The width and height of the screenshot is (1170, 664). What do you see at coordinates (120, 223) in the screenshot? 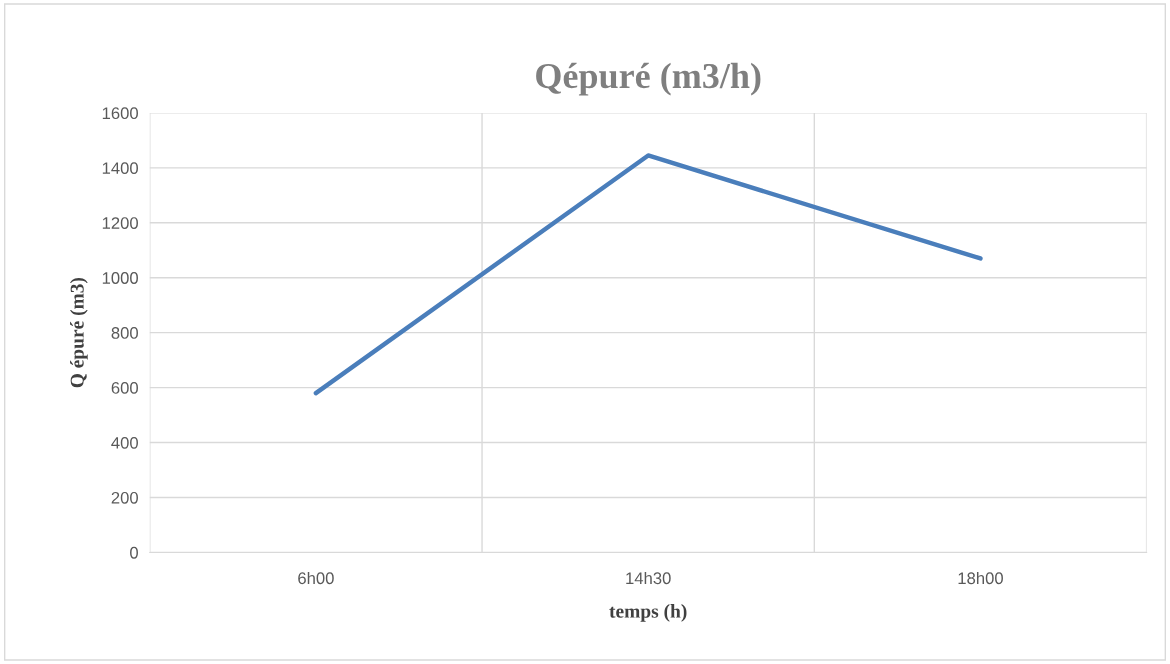
I see `y-tick-label: 1200` at bounding box center [120, 223].